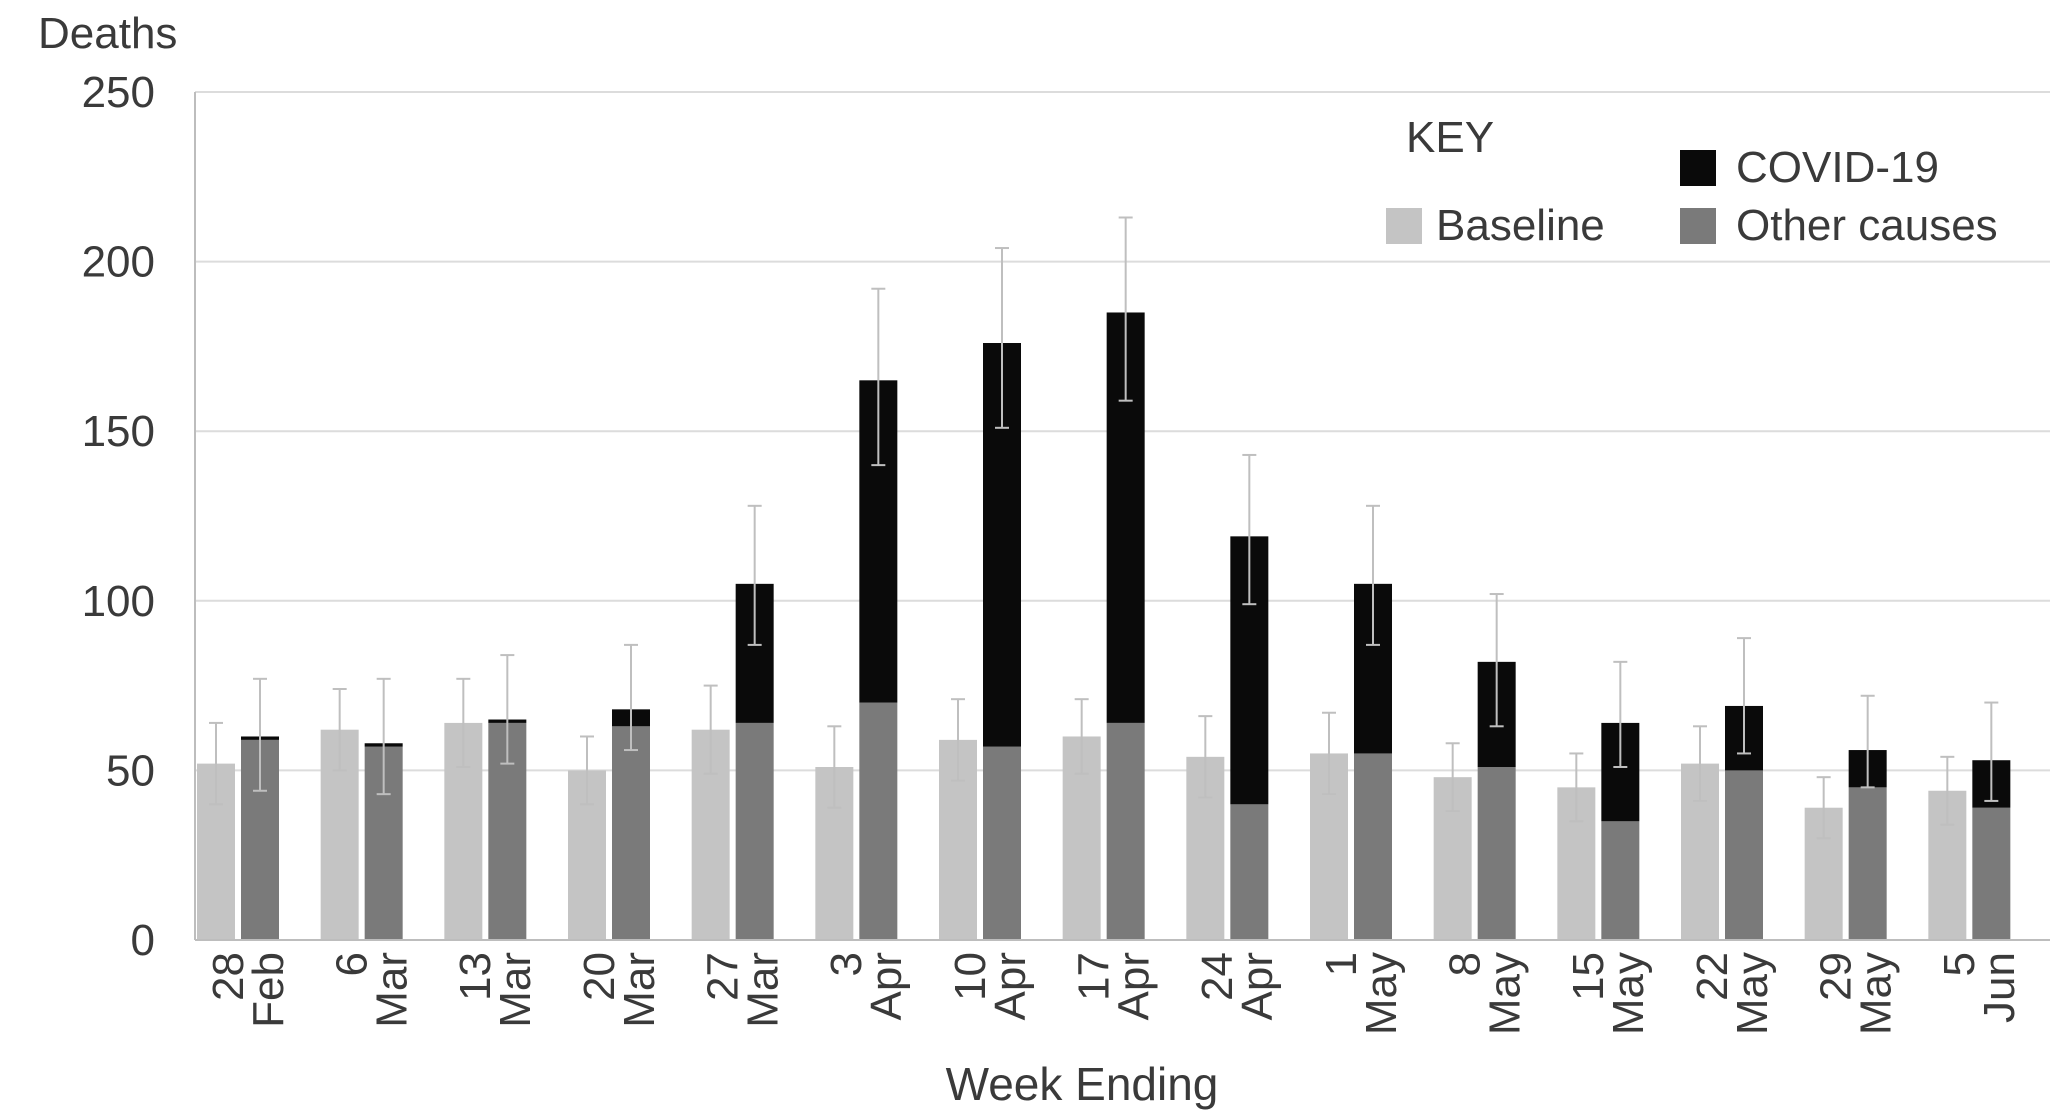 This screenshot has height=1116, width=2050. What do you see at coordinates (1341, 964) in the screenshot?
I see `x-tick-day-9: 1` at bounding box center [1341, 964].